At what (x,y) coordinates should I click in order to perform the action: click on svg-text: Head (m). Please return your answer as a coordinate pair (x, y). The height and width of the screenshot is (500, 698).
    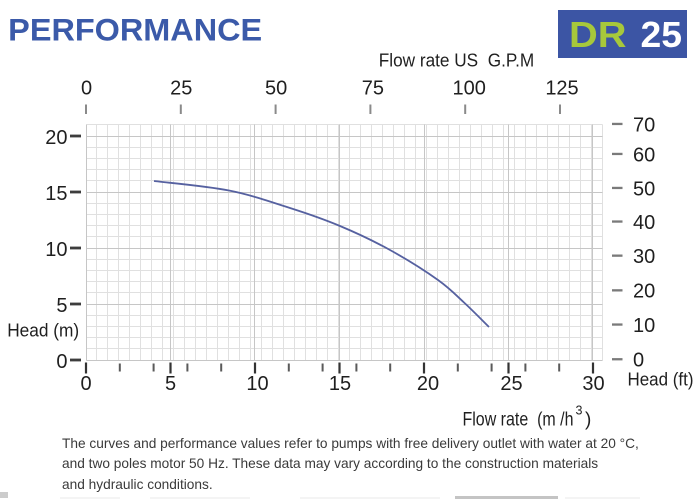
    Looking at the image, I should click on (43, 330).